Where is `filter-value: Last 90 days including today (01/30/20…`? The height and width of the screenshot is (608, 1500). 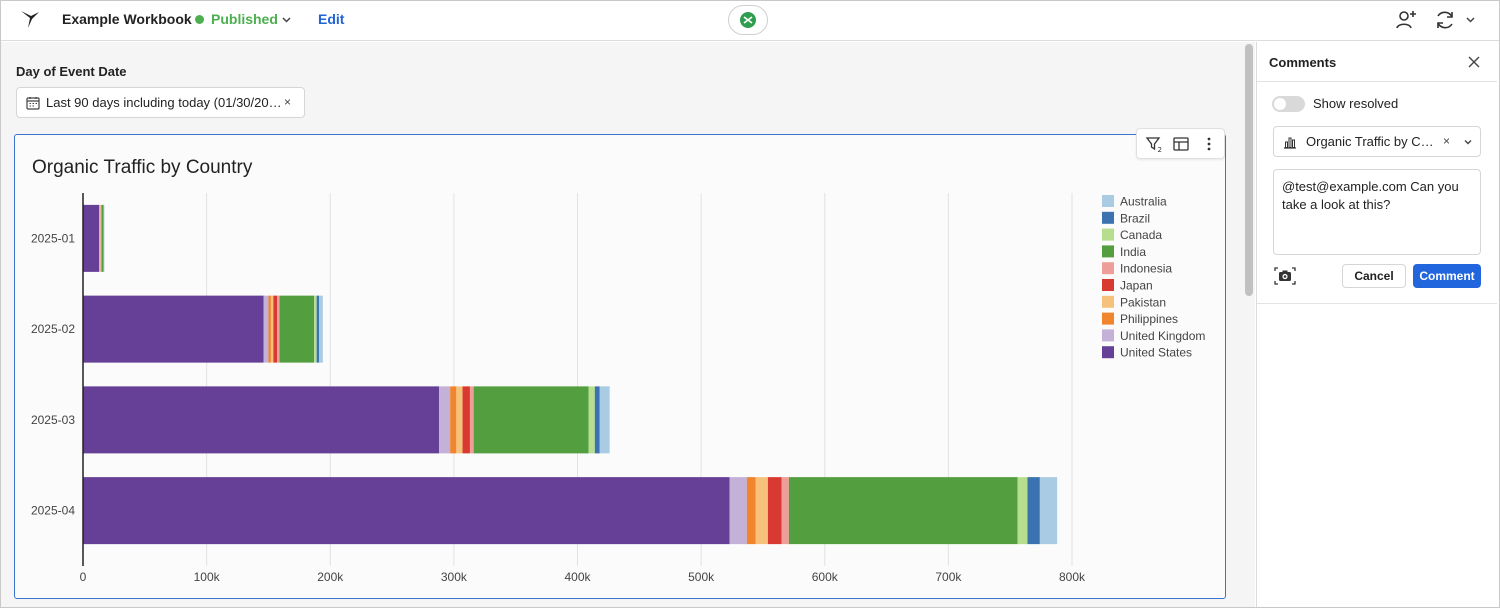 filter-value: Last 90 days including today (01/30/20… is located at coordinates (164, 102).